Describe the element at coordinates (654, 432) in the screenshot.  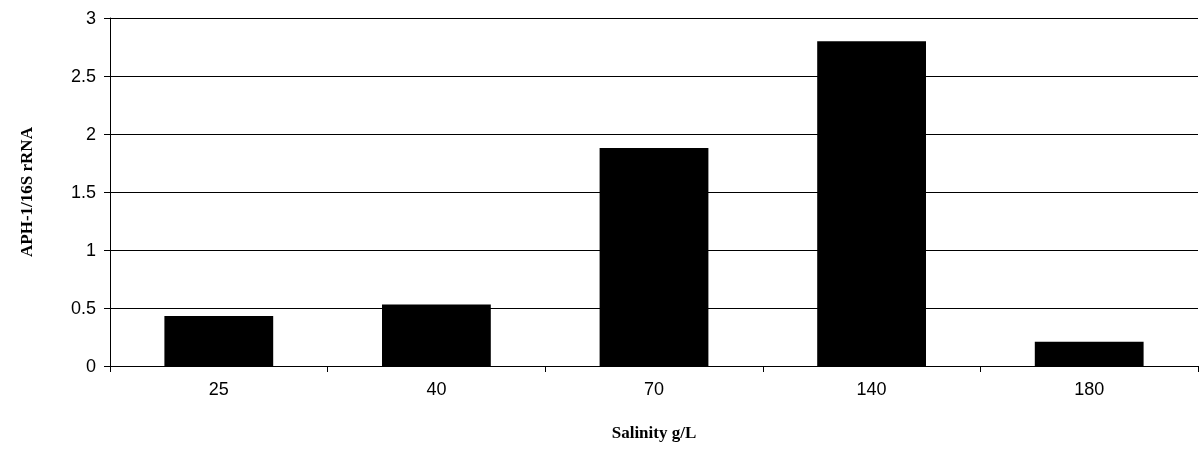
I see `x-axis-title: Salinity g/L` at that location.